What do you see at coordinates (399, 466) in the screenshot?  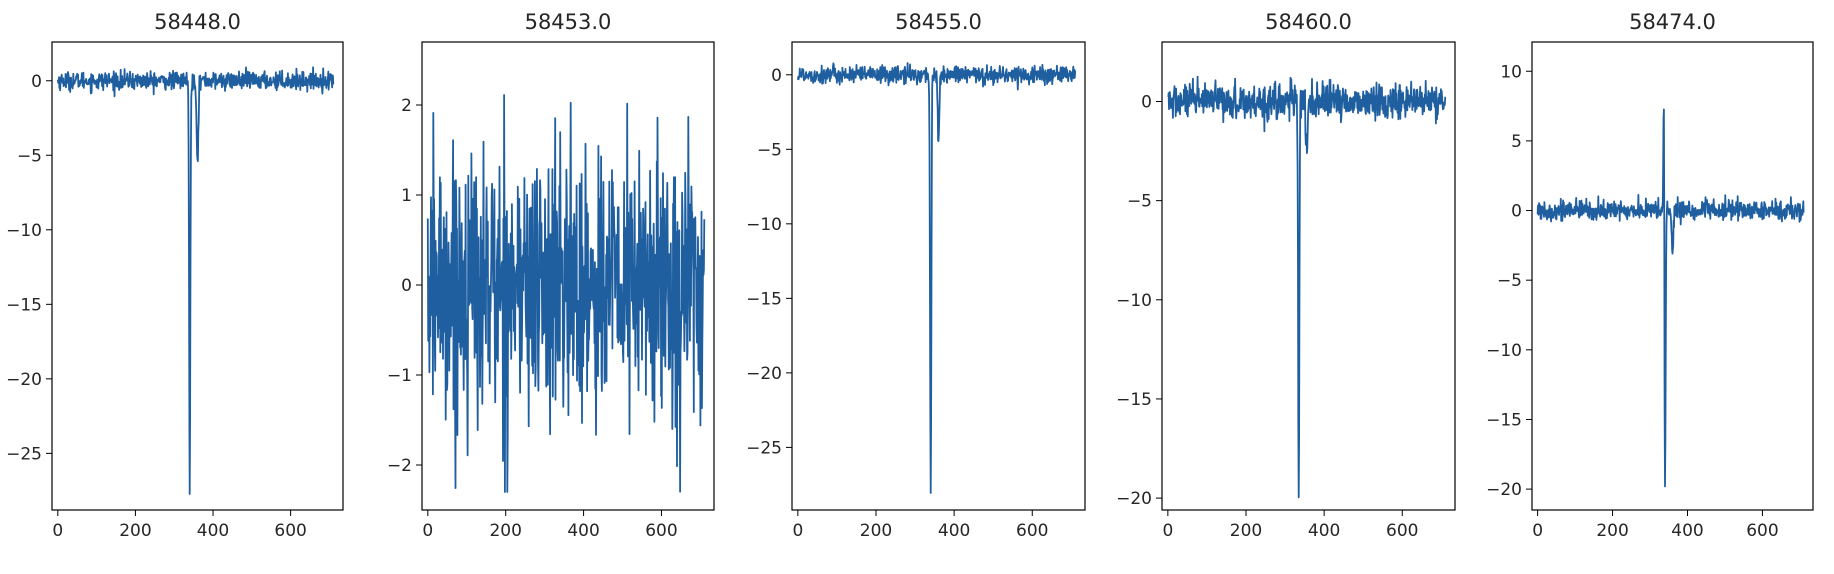 I see `y-tick-label: −2` at bounding box center [399, 466].